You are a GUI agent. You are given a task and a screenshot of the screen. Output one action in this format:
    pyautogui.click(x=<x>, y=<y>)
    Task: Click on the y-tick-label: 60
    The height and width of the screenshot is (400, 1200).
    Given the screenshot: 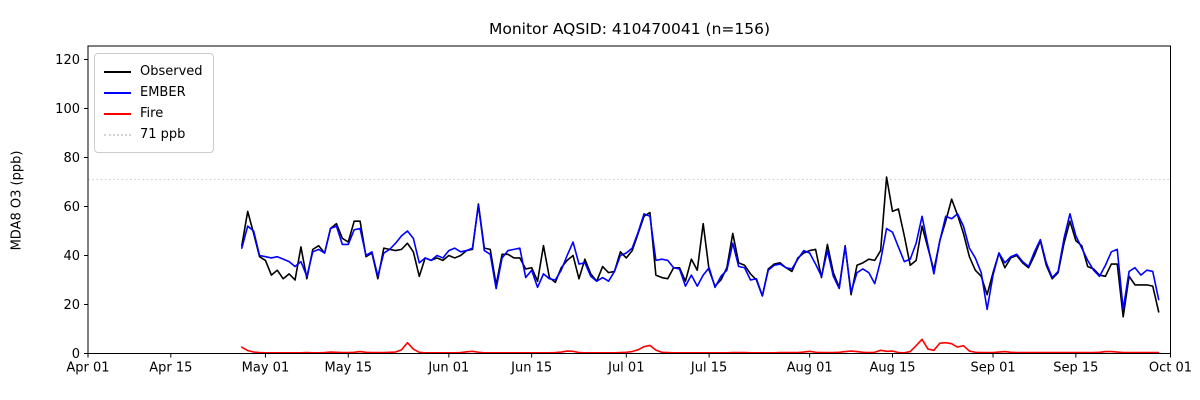 What is the action you would take?
    pyautogui.click(x=71, y=207)
    